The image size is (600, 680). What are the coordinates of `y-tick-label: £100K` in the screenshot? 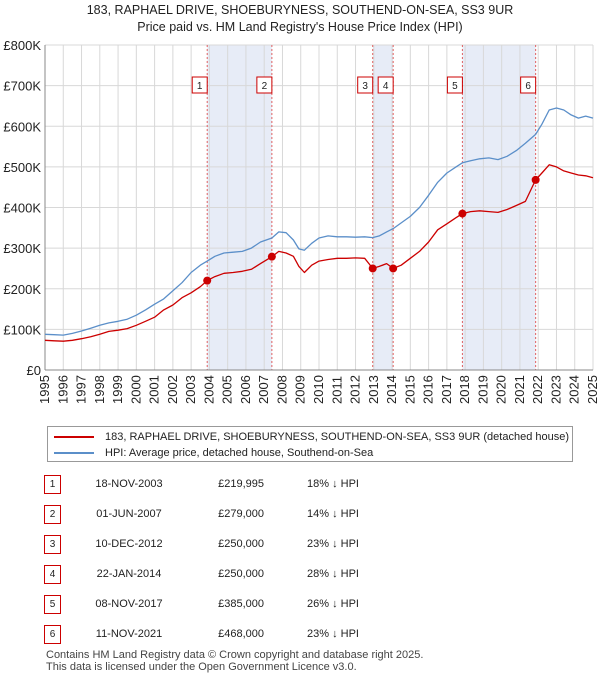 It's located at (22, 329).